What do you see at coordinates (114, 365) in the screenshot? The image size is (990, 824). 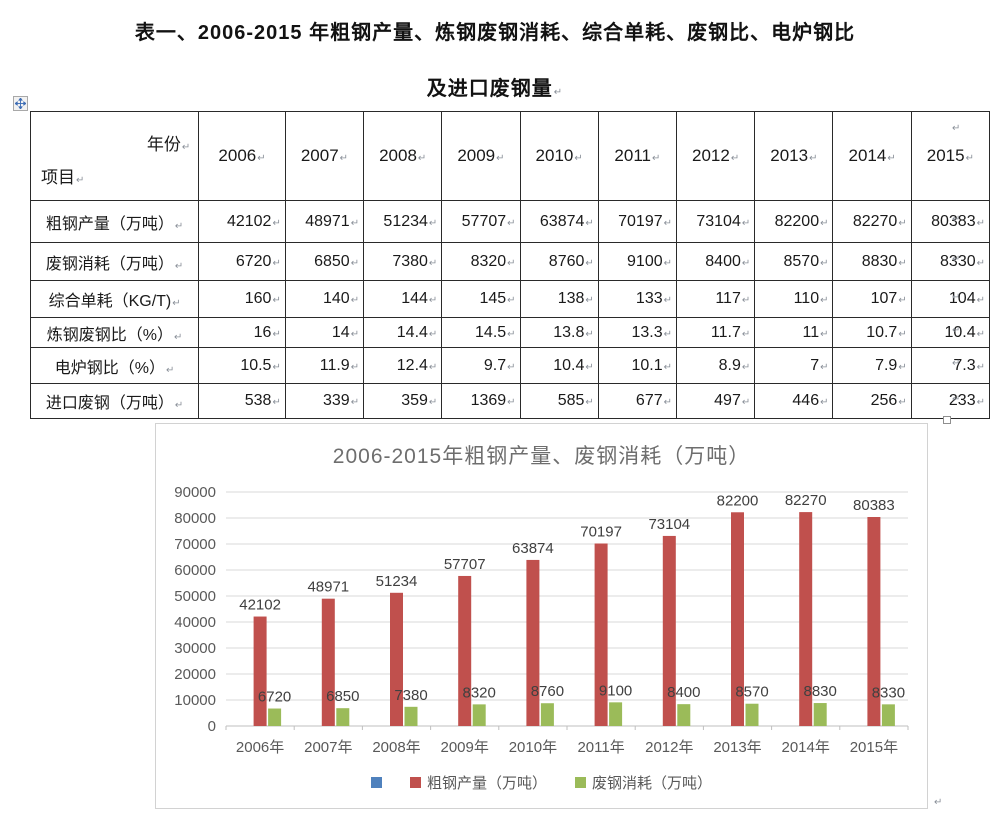 I see `row-label-cell: 电炉钢比（%）↵` at bounding box center [114, 365].